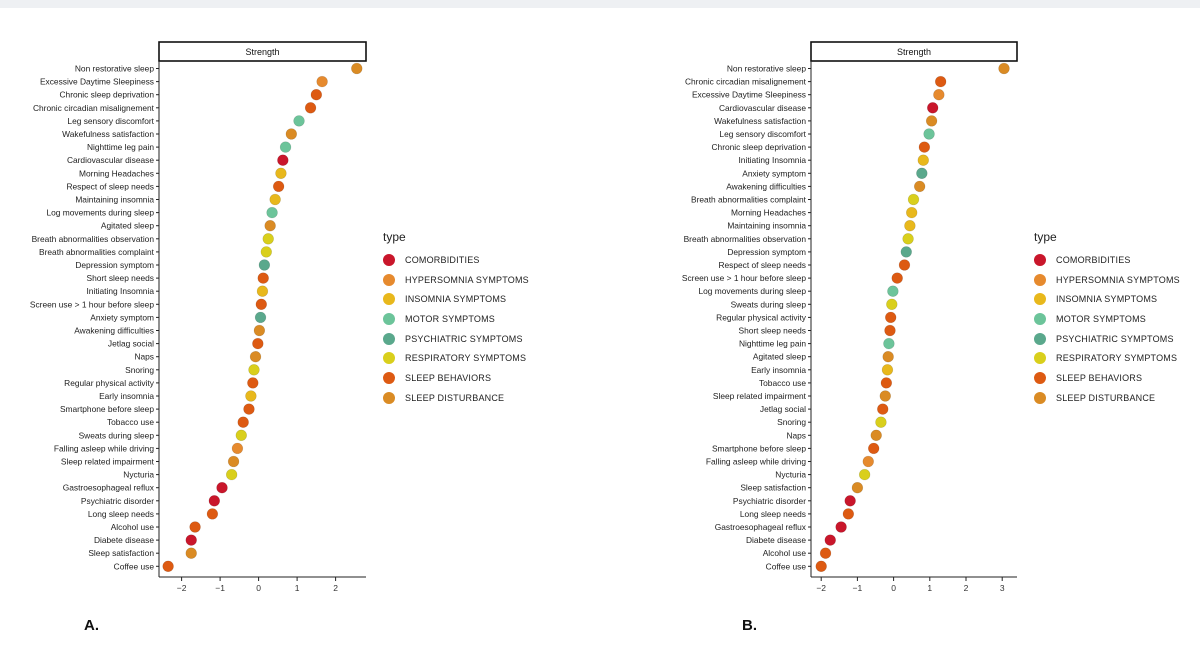 Image resolution: width=1200 pixels, height=647 pixels. Describe the element at coordinates (127, 226) in the screenshot. I see `y-tick-label: Agitated sleep` at that location.